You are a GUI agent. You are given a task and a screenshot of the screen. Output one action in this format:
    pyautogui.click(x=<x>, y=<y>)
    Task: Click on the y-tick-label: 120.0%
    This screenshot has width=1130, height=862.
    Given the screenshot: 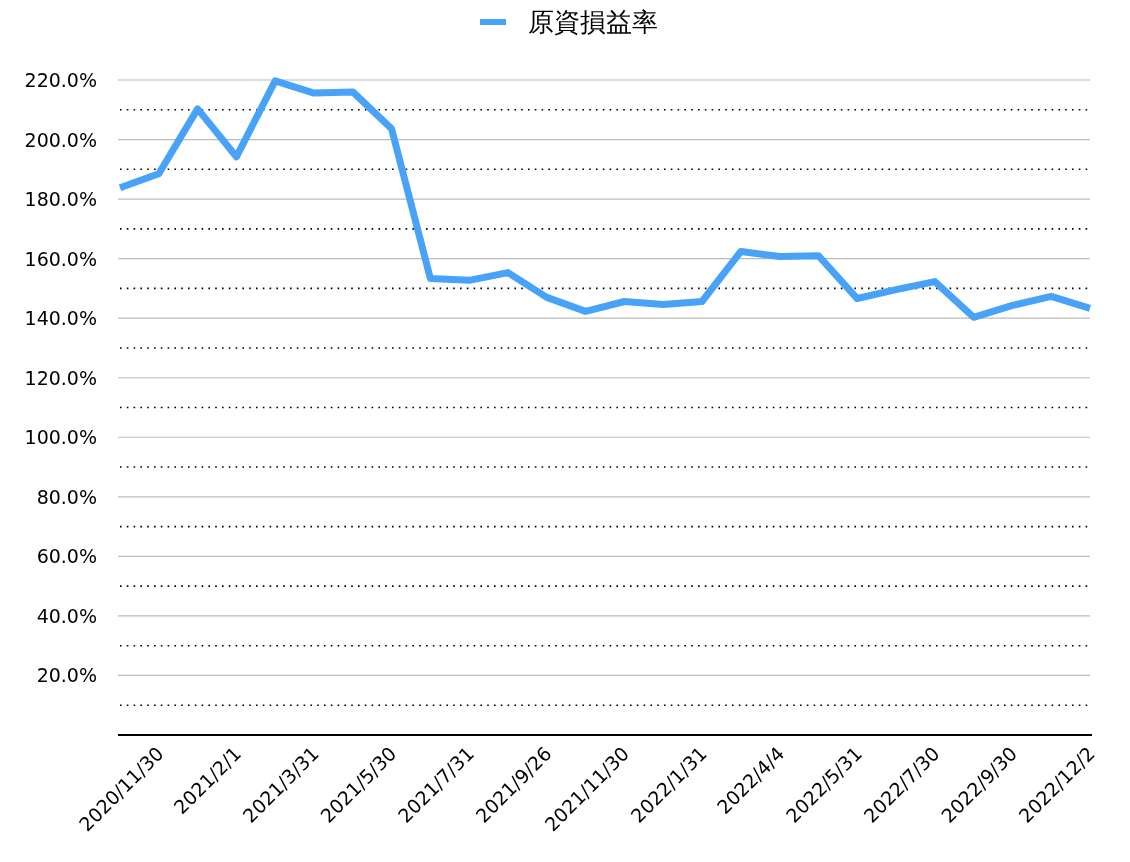 What is the action you would take?
    pyautogui.click(x=60, y=377)
    